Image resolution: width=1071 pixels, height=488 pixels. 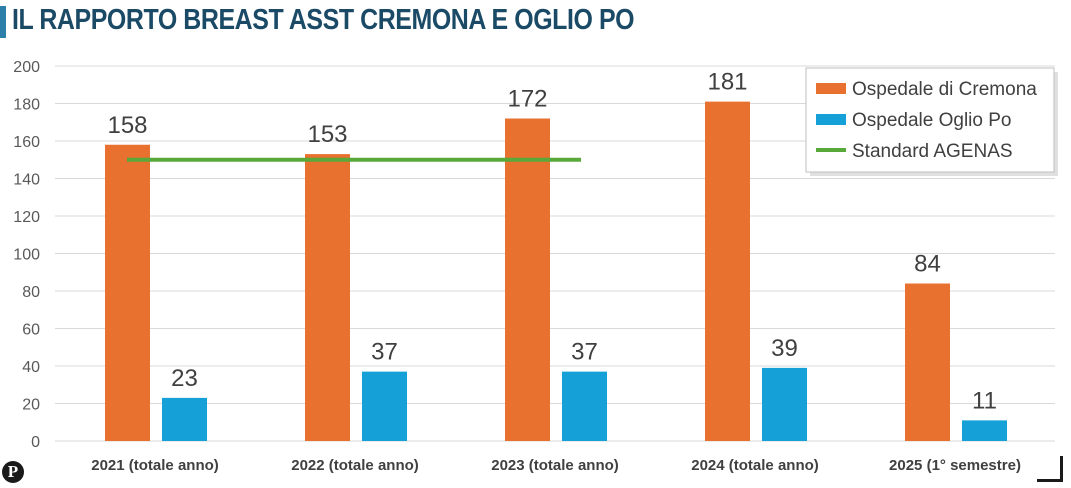 What do you see at coordinates (755, 465) in the screenshot?
I see `x-tick-label: 2024 (totale anno)` at bounding box center [755, 465].